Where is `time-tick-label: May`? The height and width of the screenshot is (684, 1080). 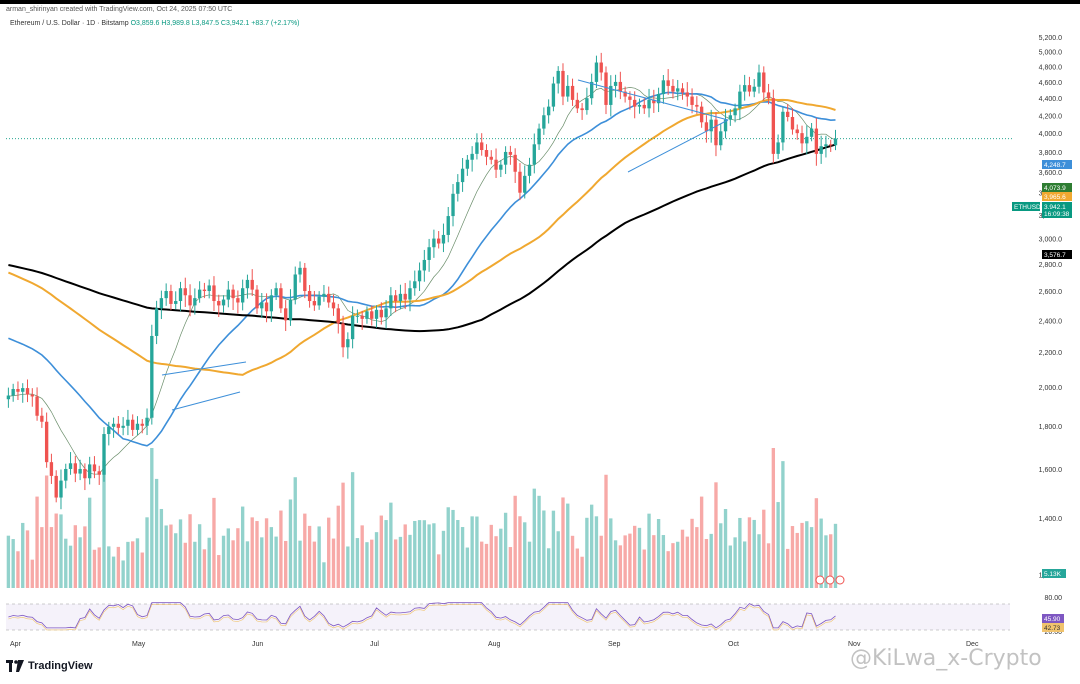
time-tick-label: May is located at coordinates (139, 644).